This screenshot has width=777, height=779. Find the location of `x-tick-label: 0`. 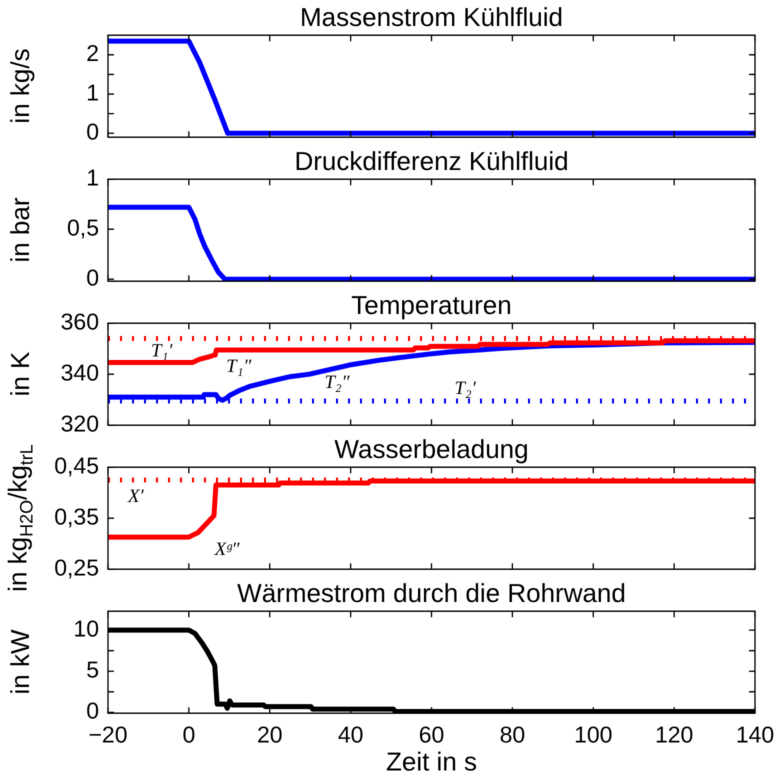

x-tick-label: 0 is located at coordinates (189, 734).